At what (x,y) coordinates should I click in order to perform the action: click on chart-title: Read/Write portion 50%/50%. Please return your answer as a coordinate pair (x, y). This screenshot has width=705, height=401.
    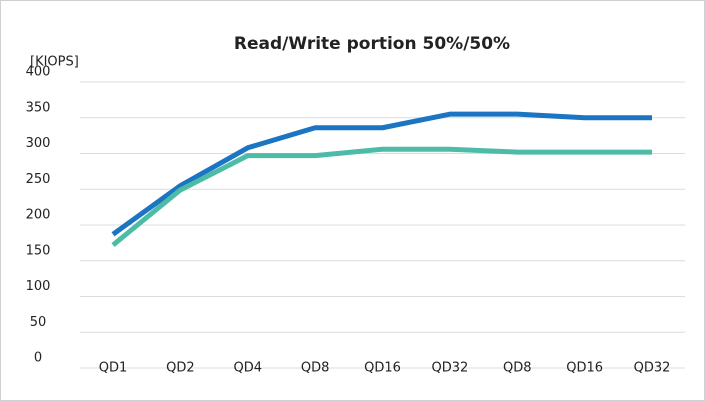
    Looking at the image, I should click on (372, 44).